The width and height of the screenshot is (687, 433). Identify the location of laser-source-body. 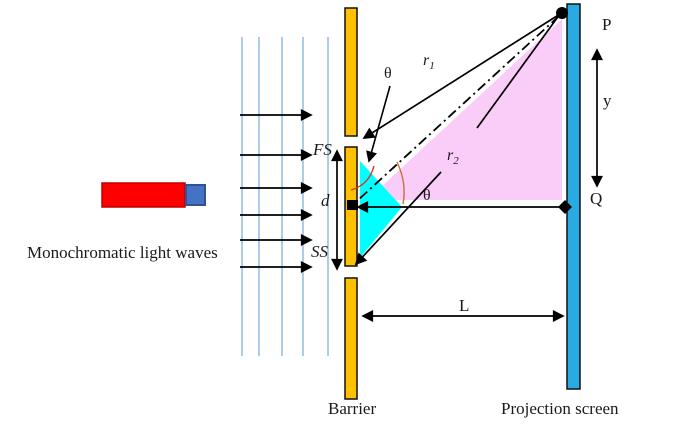
(143, 195).